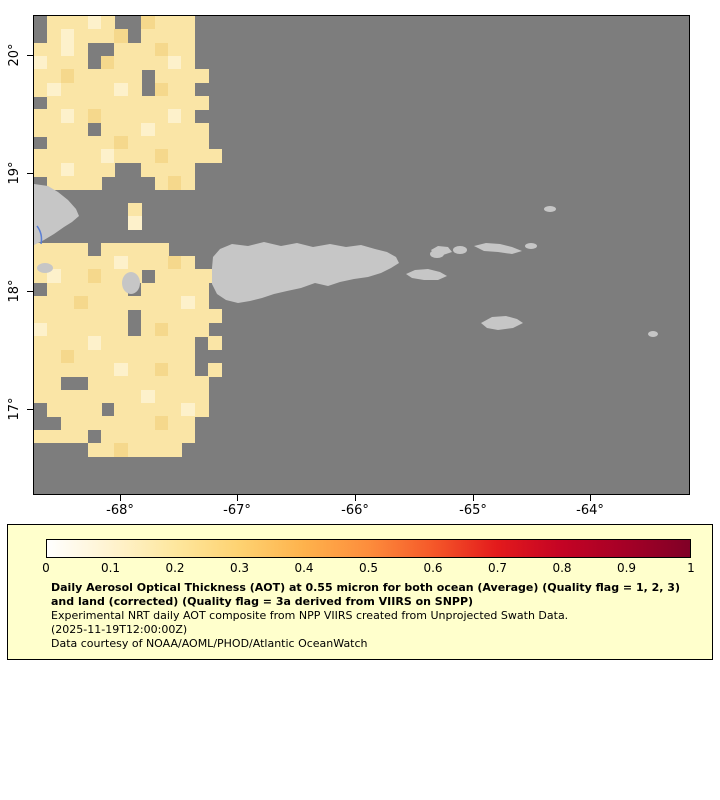  Describe the element at coordinates (45, 268) in the screenshot. I see `saona-island` at that location.